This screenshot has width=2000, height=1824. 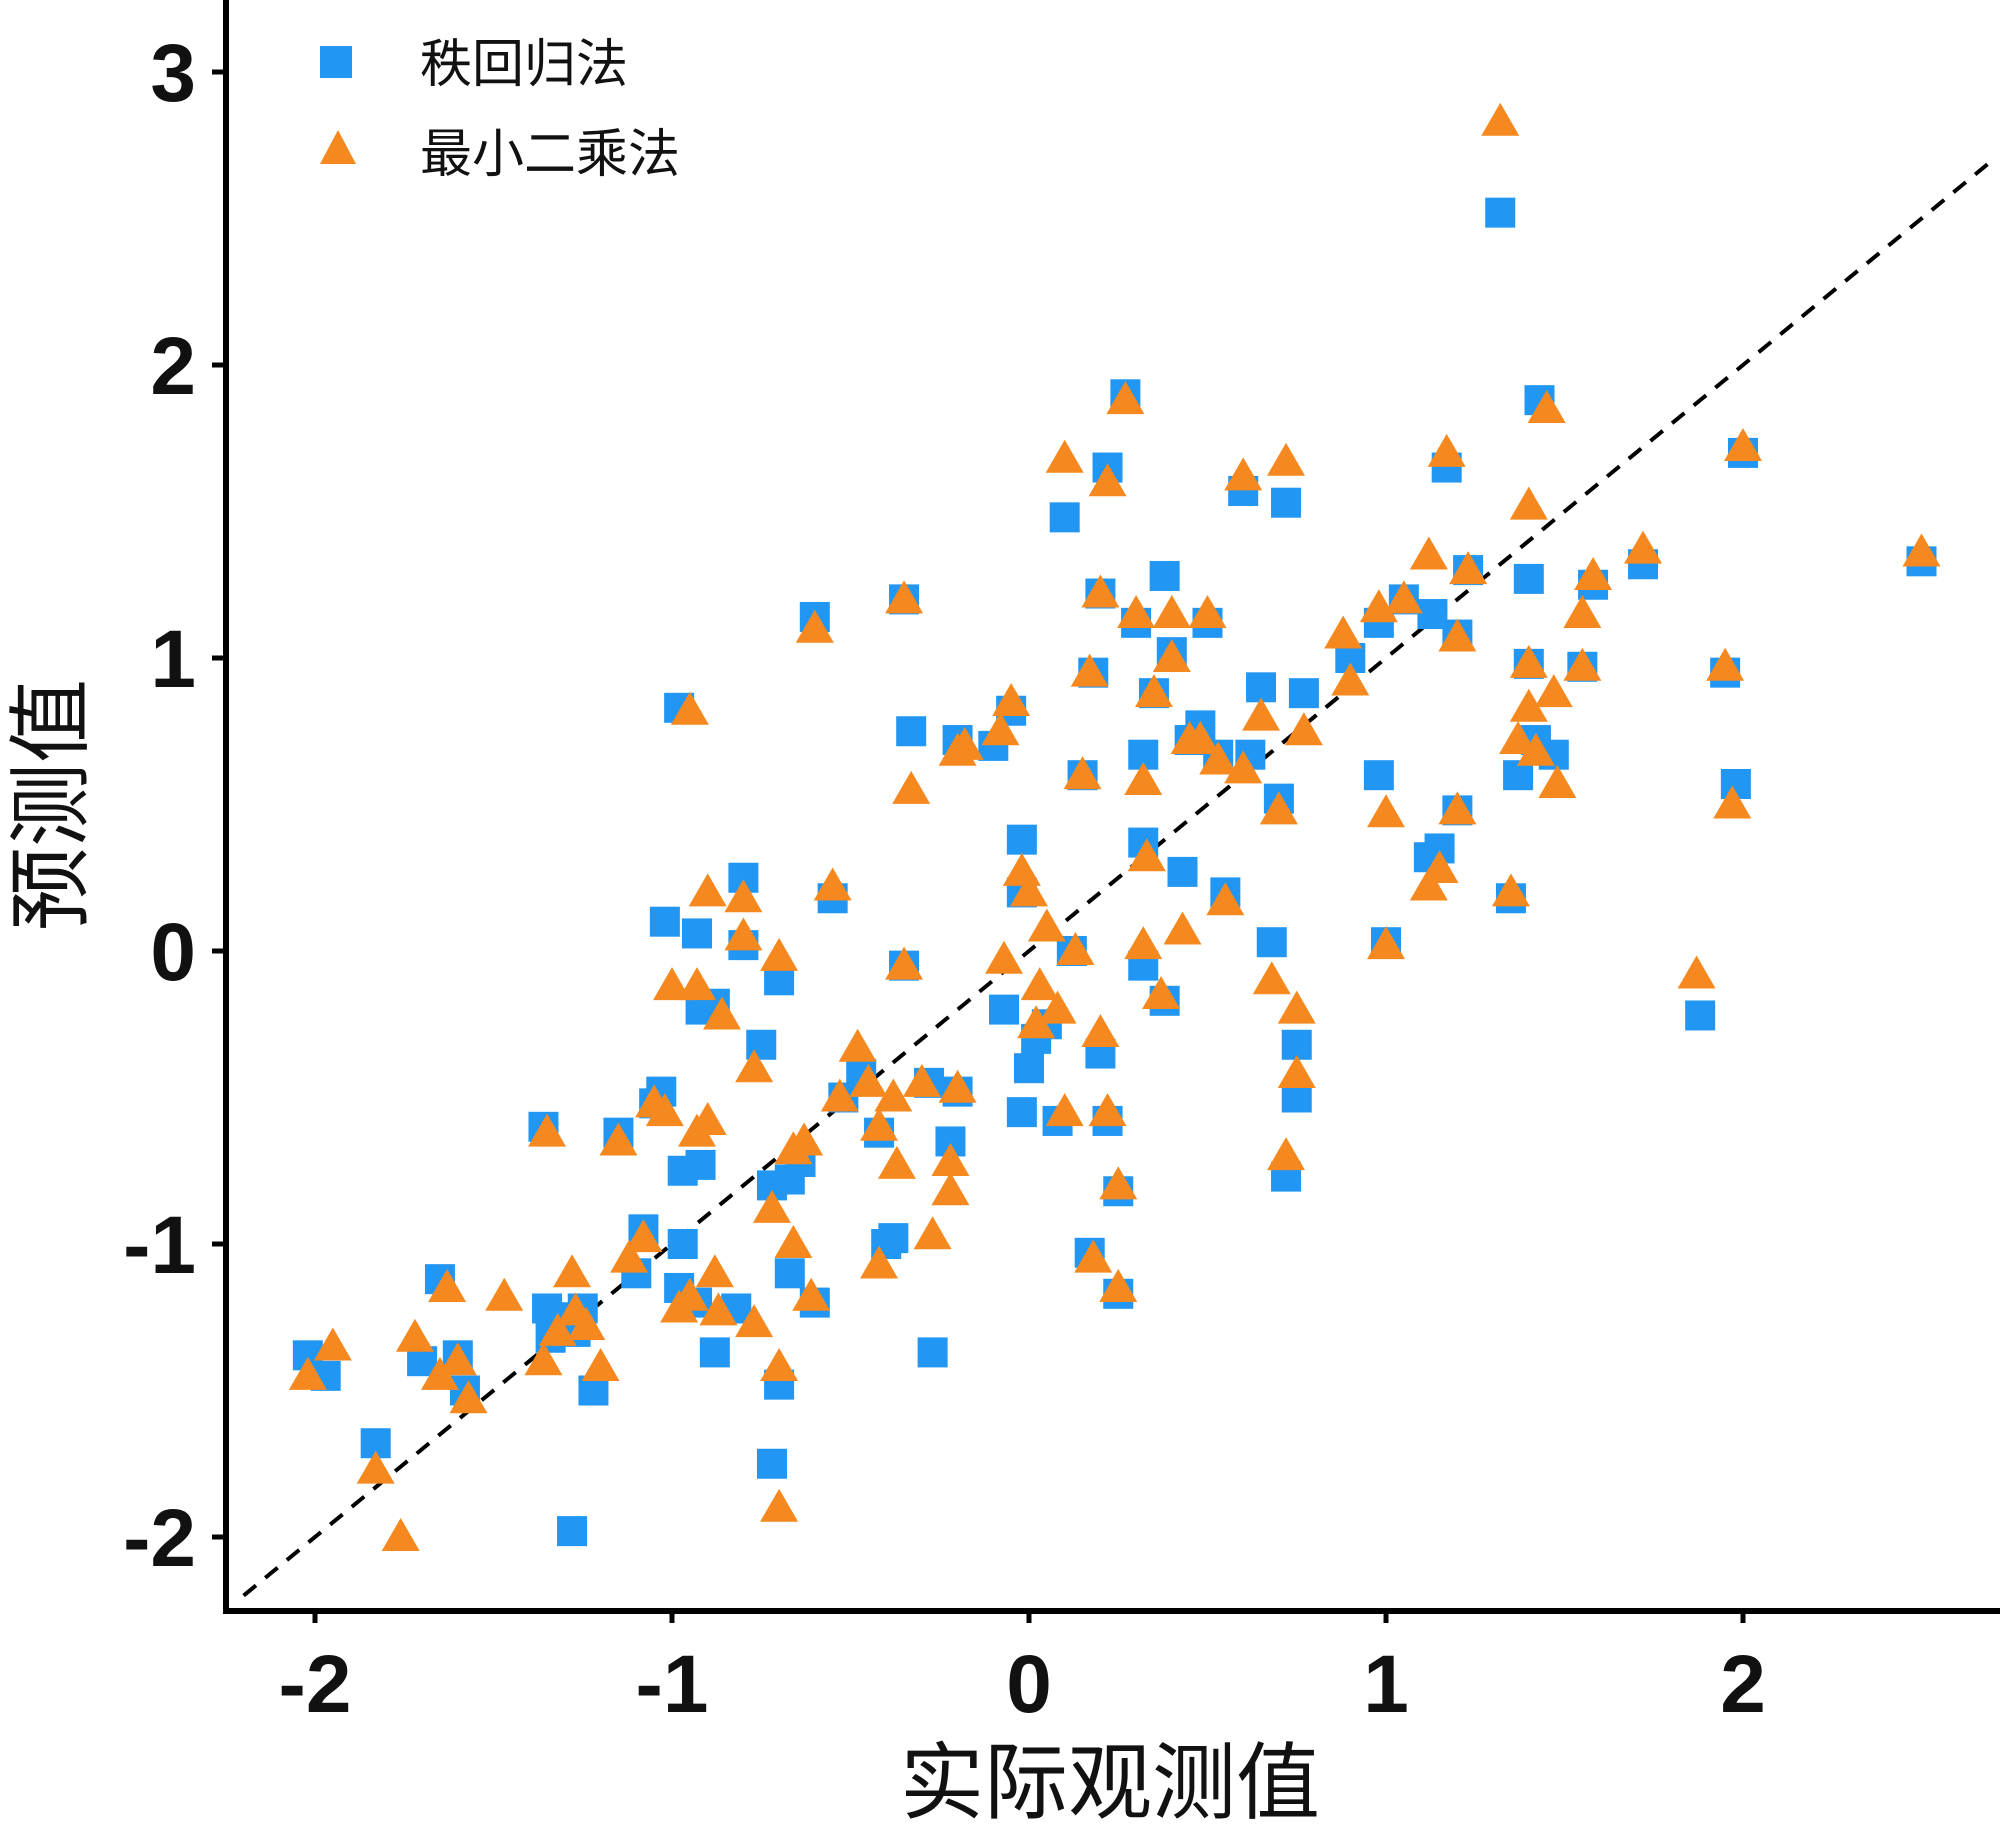 I want to click on x-tick-label: 0, so click(x=1029, y=1684).